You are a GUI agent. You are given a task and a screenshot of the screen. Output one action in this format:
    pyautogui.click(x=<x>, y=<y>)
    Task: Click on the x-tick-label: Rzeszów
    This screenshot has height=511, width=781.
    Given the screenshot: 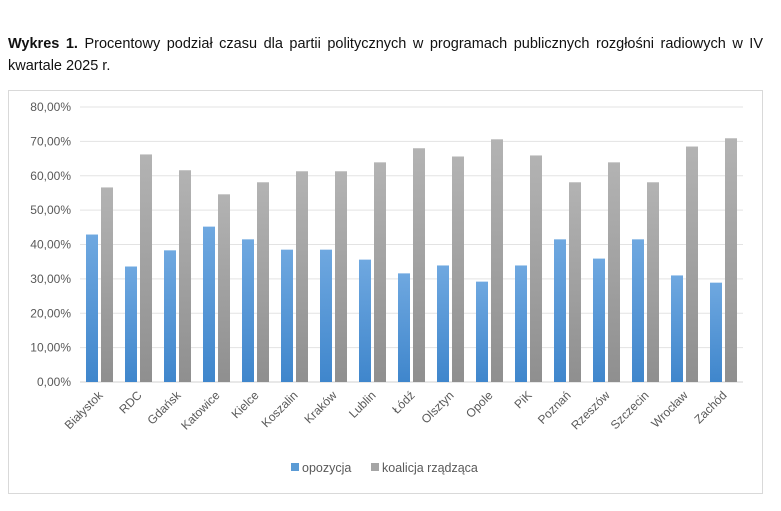 What is the action you would take?
    pyautogui.click(x=590, y=410)
    